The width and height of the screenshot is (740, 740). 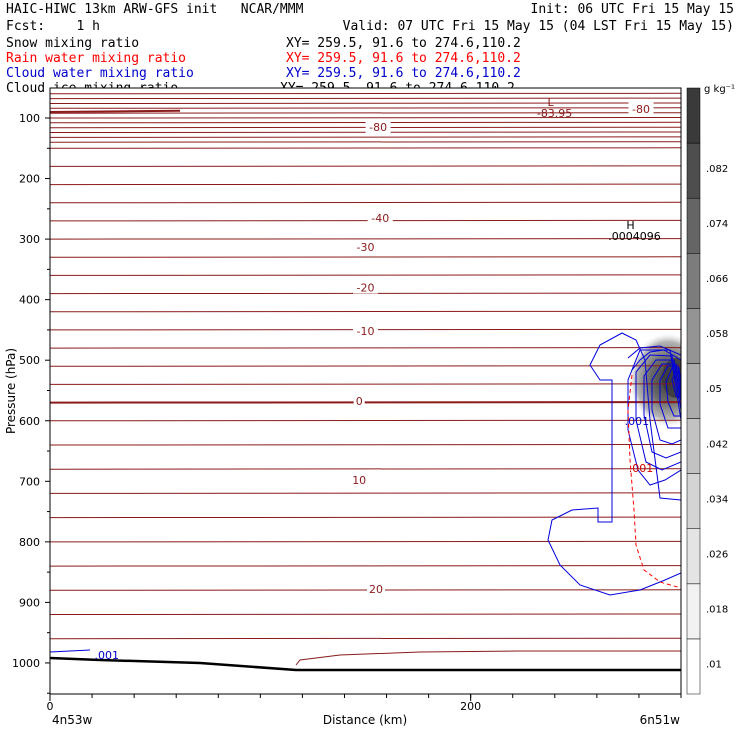 I want to click on field-xy-cloud-water: XY= 259.5, 91.6 to 274.6,110.2, so click(x=403, y=73).